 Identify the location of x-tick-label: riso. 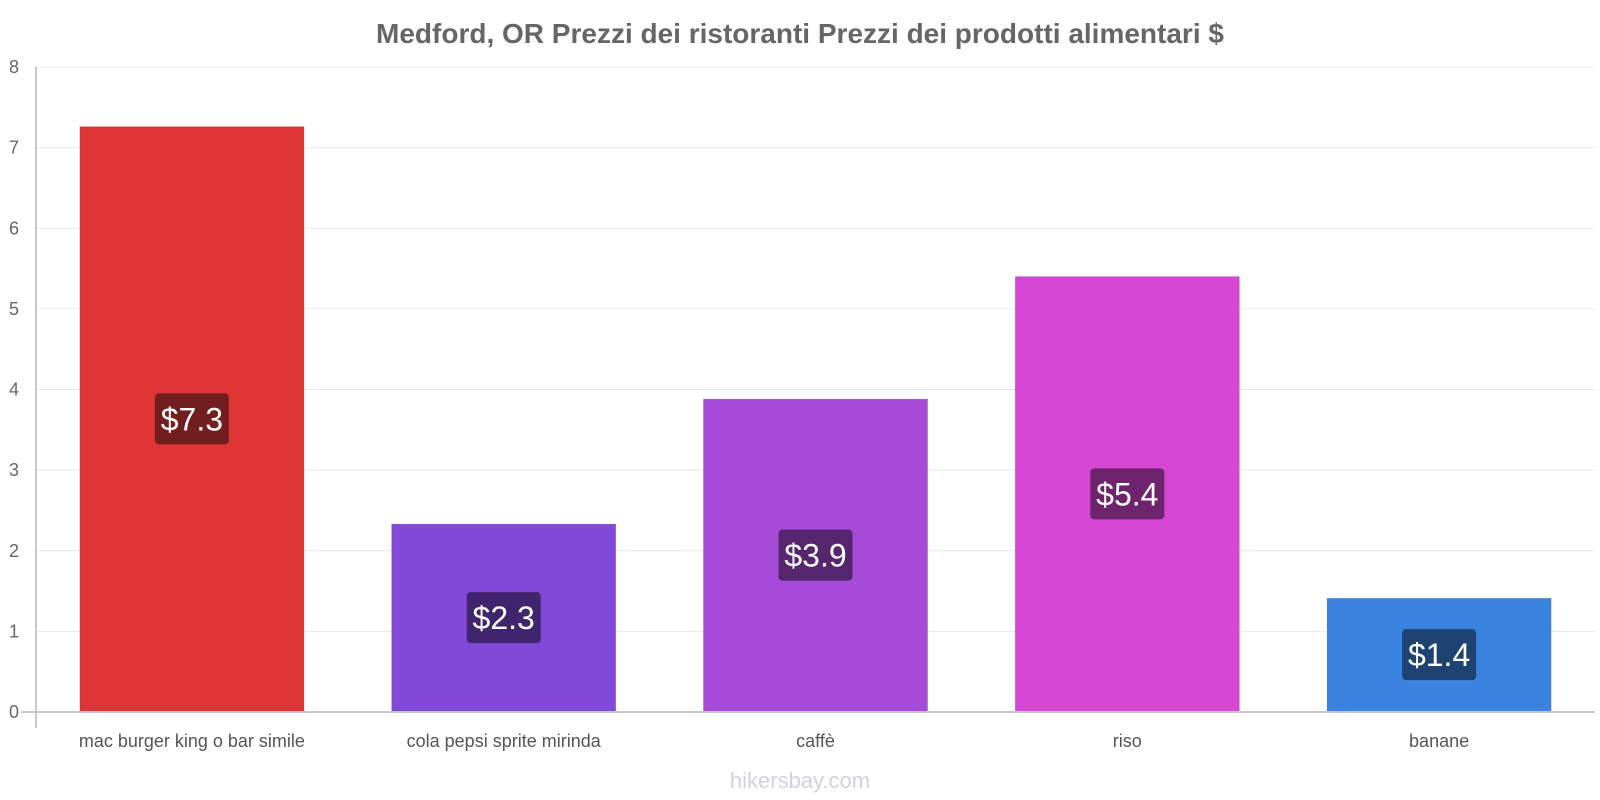
(1127, 741).